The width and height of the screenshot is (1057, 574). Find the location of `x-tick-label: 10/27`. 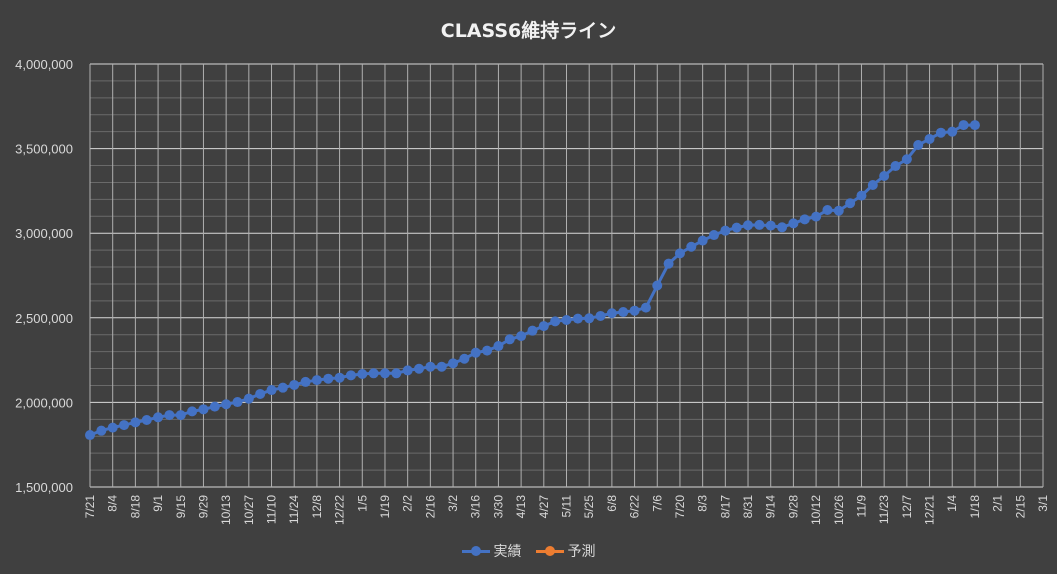

x-tick-label: 10/27 is located at coordinates (249, 510).